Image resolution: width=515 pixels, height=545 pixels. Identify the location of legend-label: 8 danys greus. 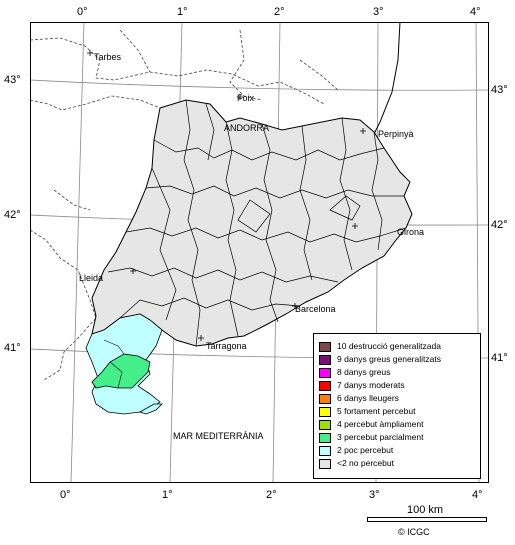
(364, 372).